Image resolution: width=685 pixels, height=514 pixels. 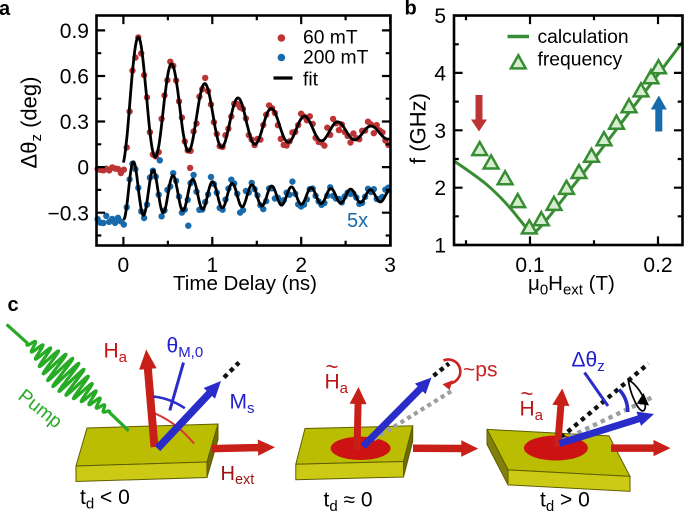 What do you see at coordinates (245, 283) in the screenshot?
I see `svg-text: Time Delay (ns)` at bounding box center [245, 283].